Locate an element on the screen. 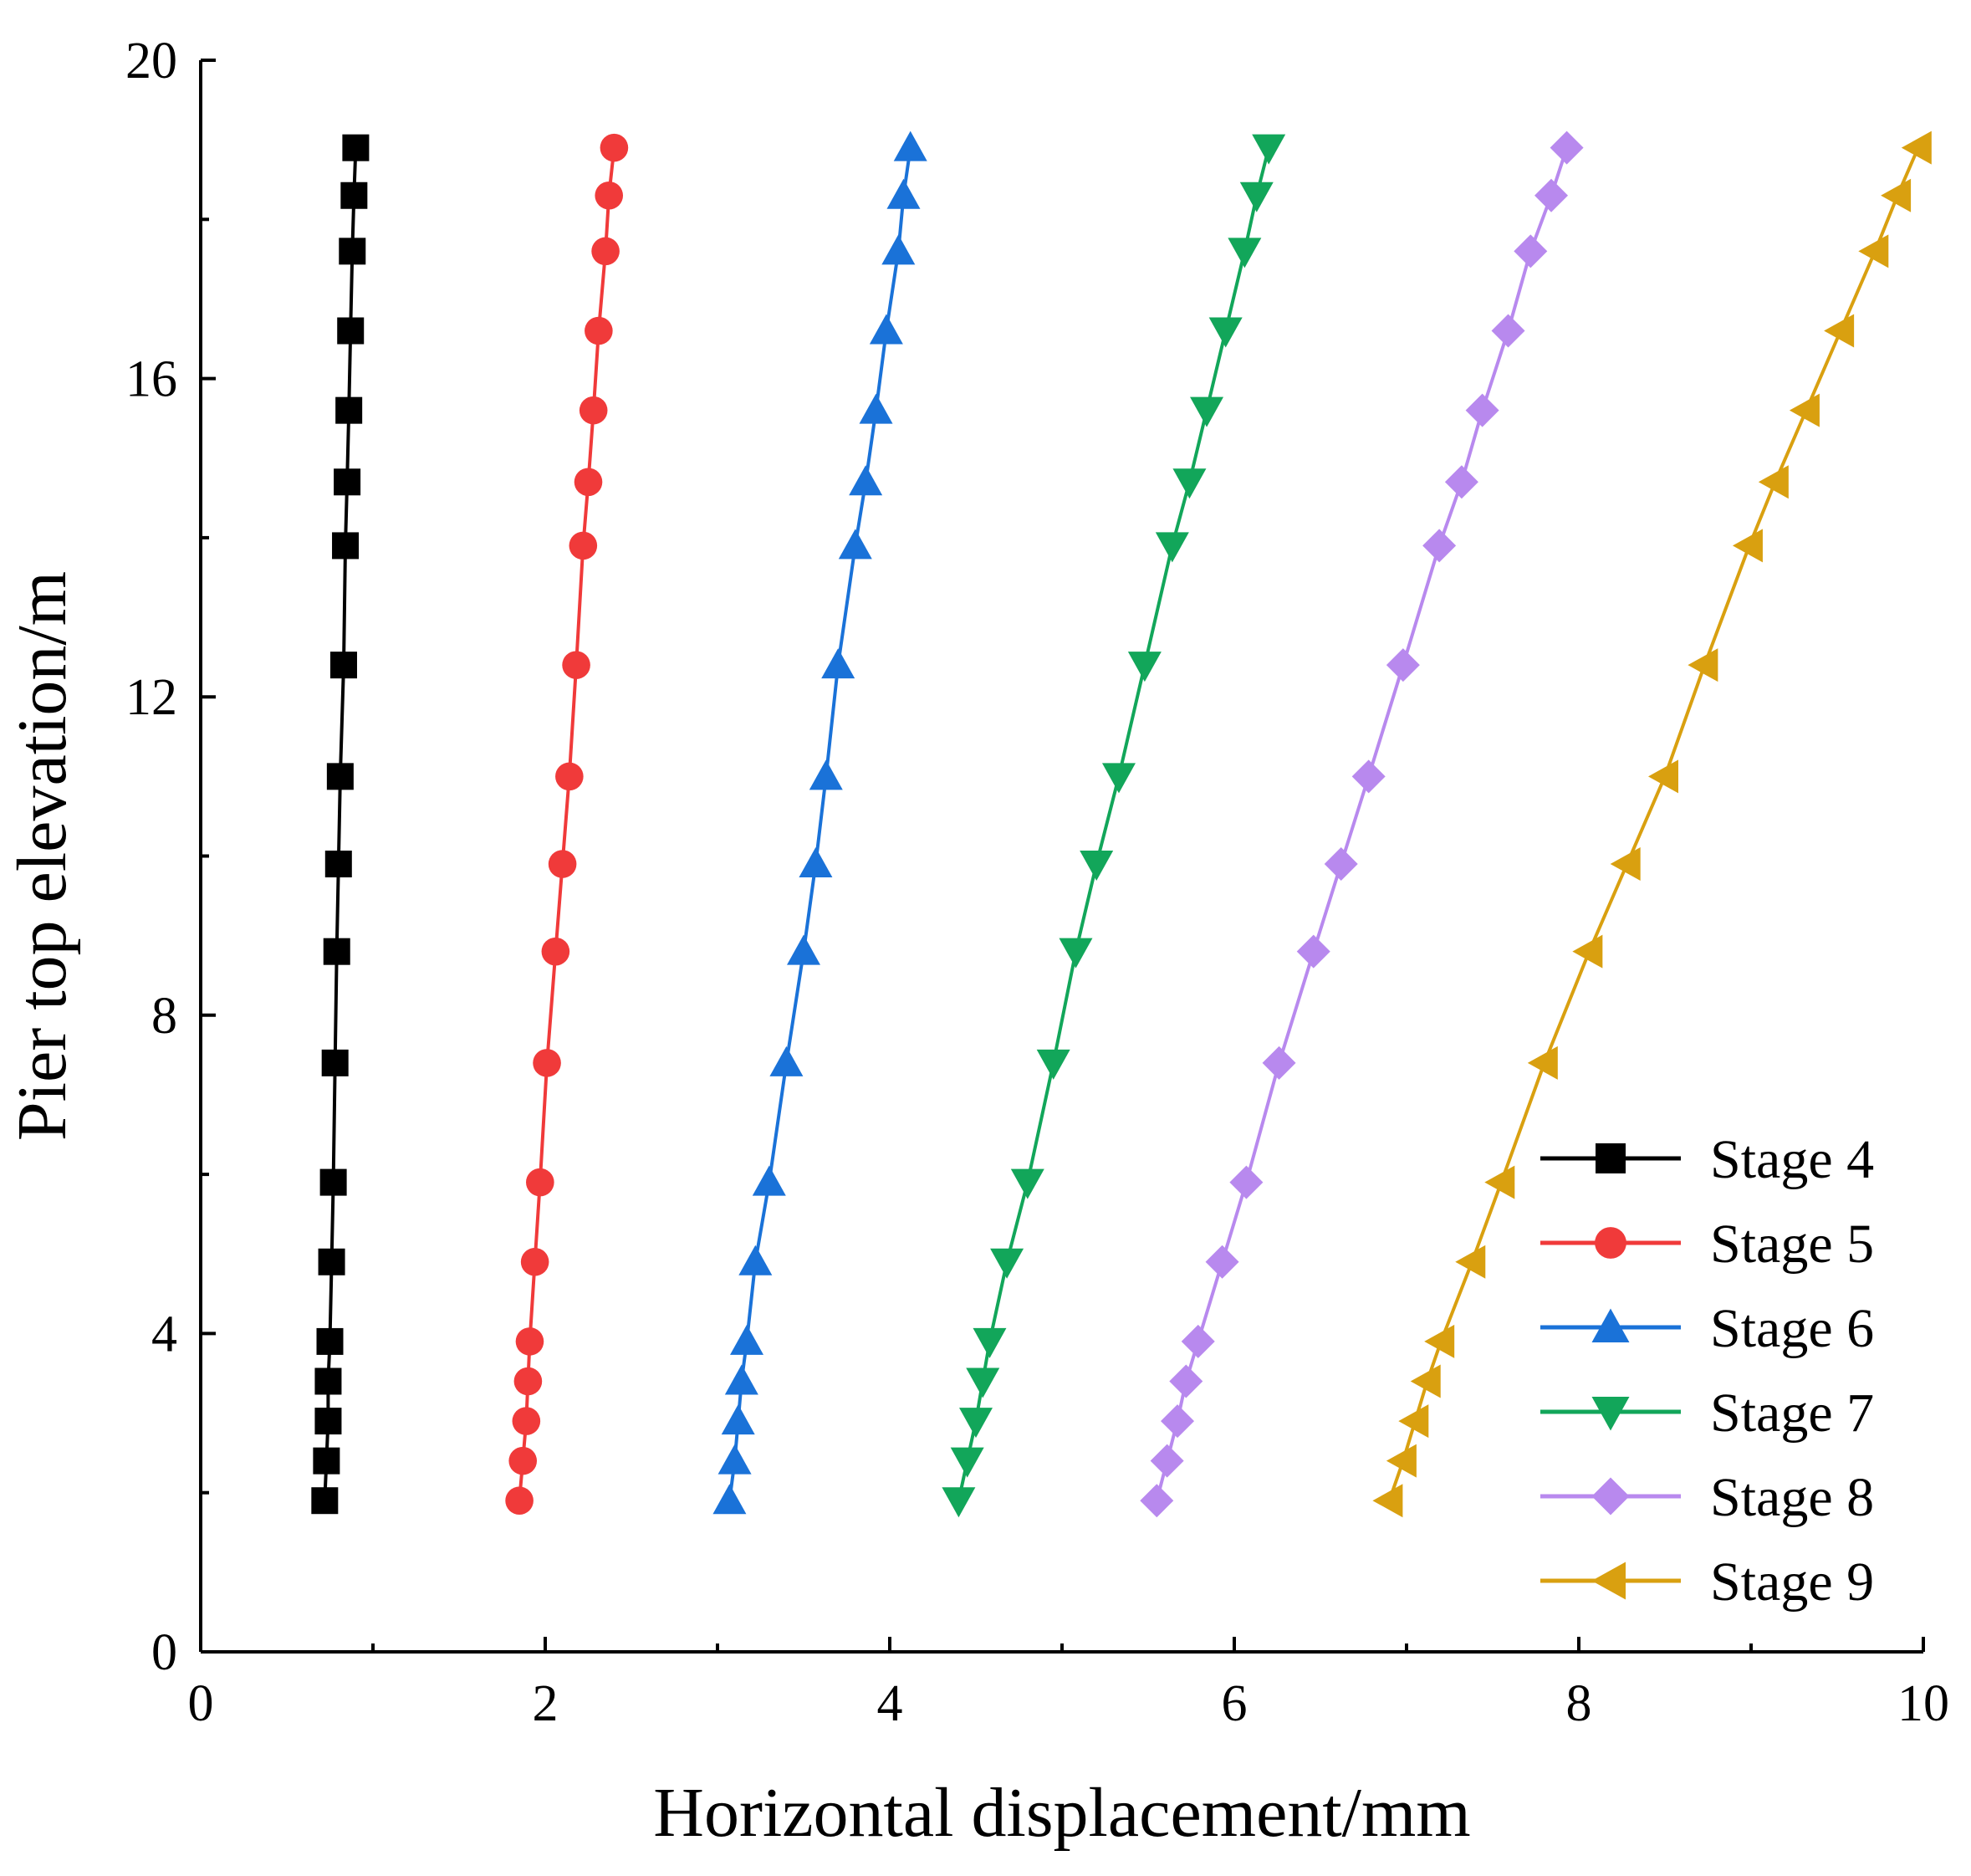 The width and height of the screenshot is (1971, 1876). y-tick-label: 20 is located at coordinates (151, 61).